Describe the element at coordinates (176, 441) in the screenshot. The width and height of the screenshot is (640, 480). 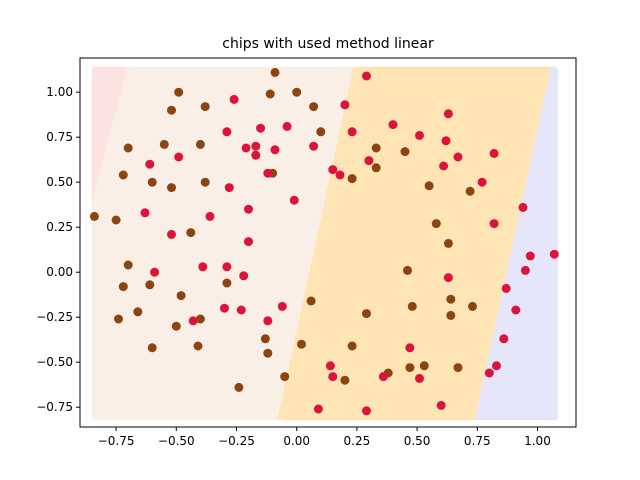
I see `x-tick-label: −0.50` at that location.